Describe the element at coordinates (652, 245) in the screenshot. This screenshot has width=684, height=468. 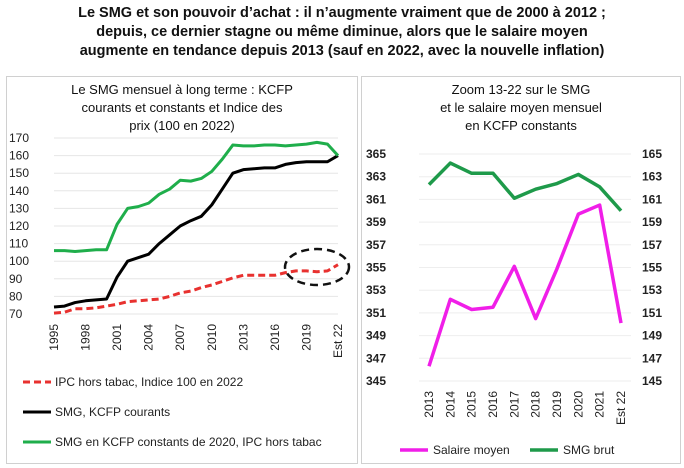
I see `right-y-tick-label: 157` at that location.